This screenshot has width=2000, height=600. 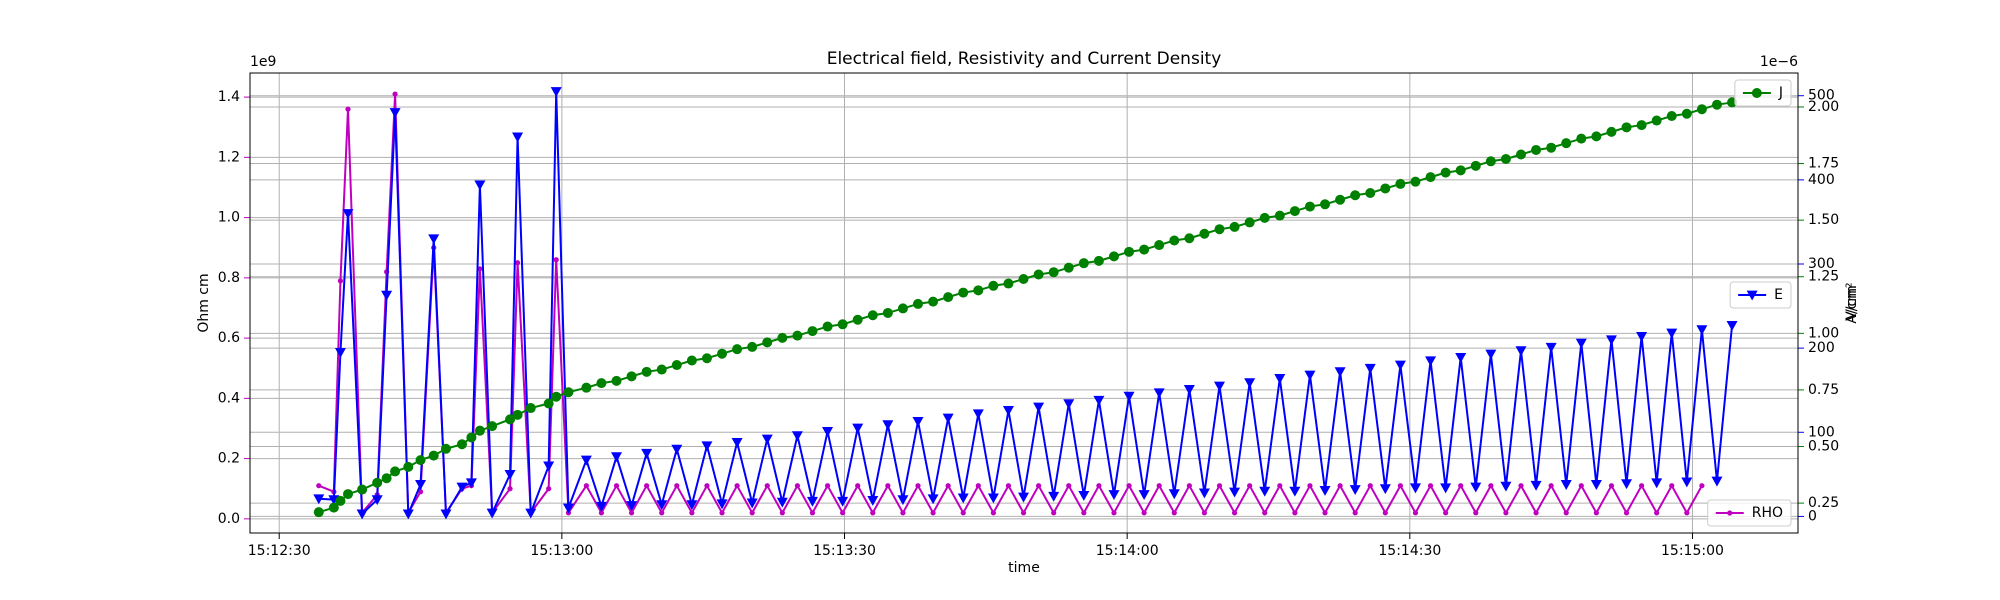 I want to click on x-tick-label: 15:12:30, so click(x=279, y=551).